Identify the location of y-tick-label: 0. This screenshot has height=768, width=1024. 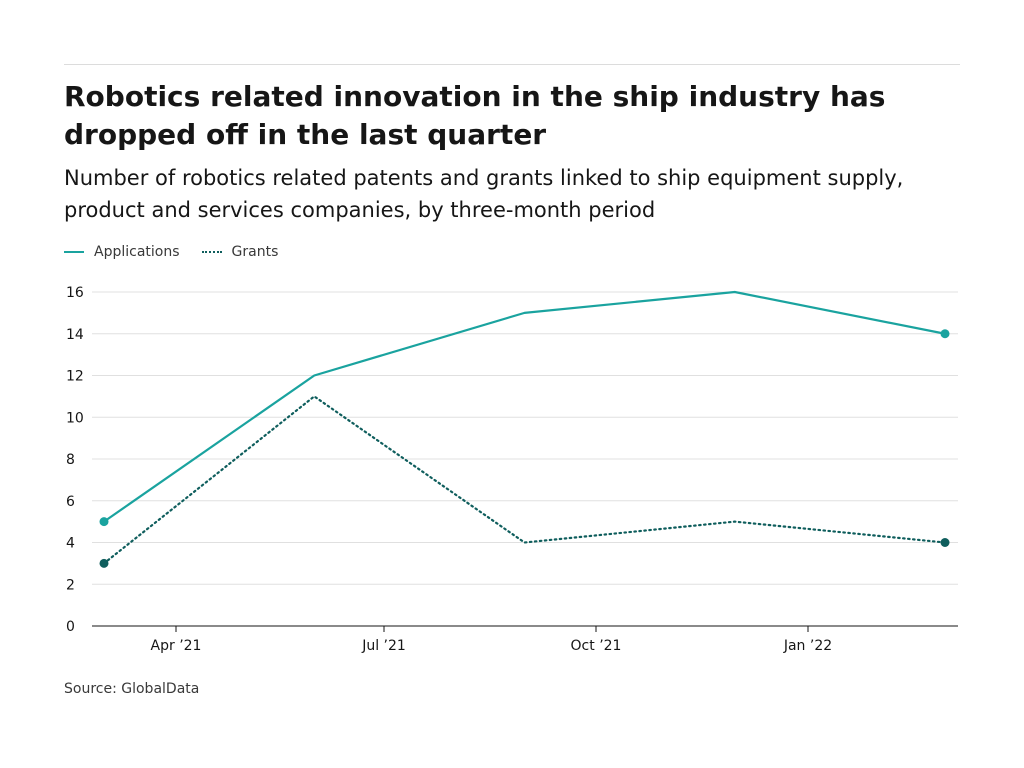
(70, 627).